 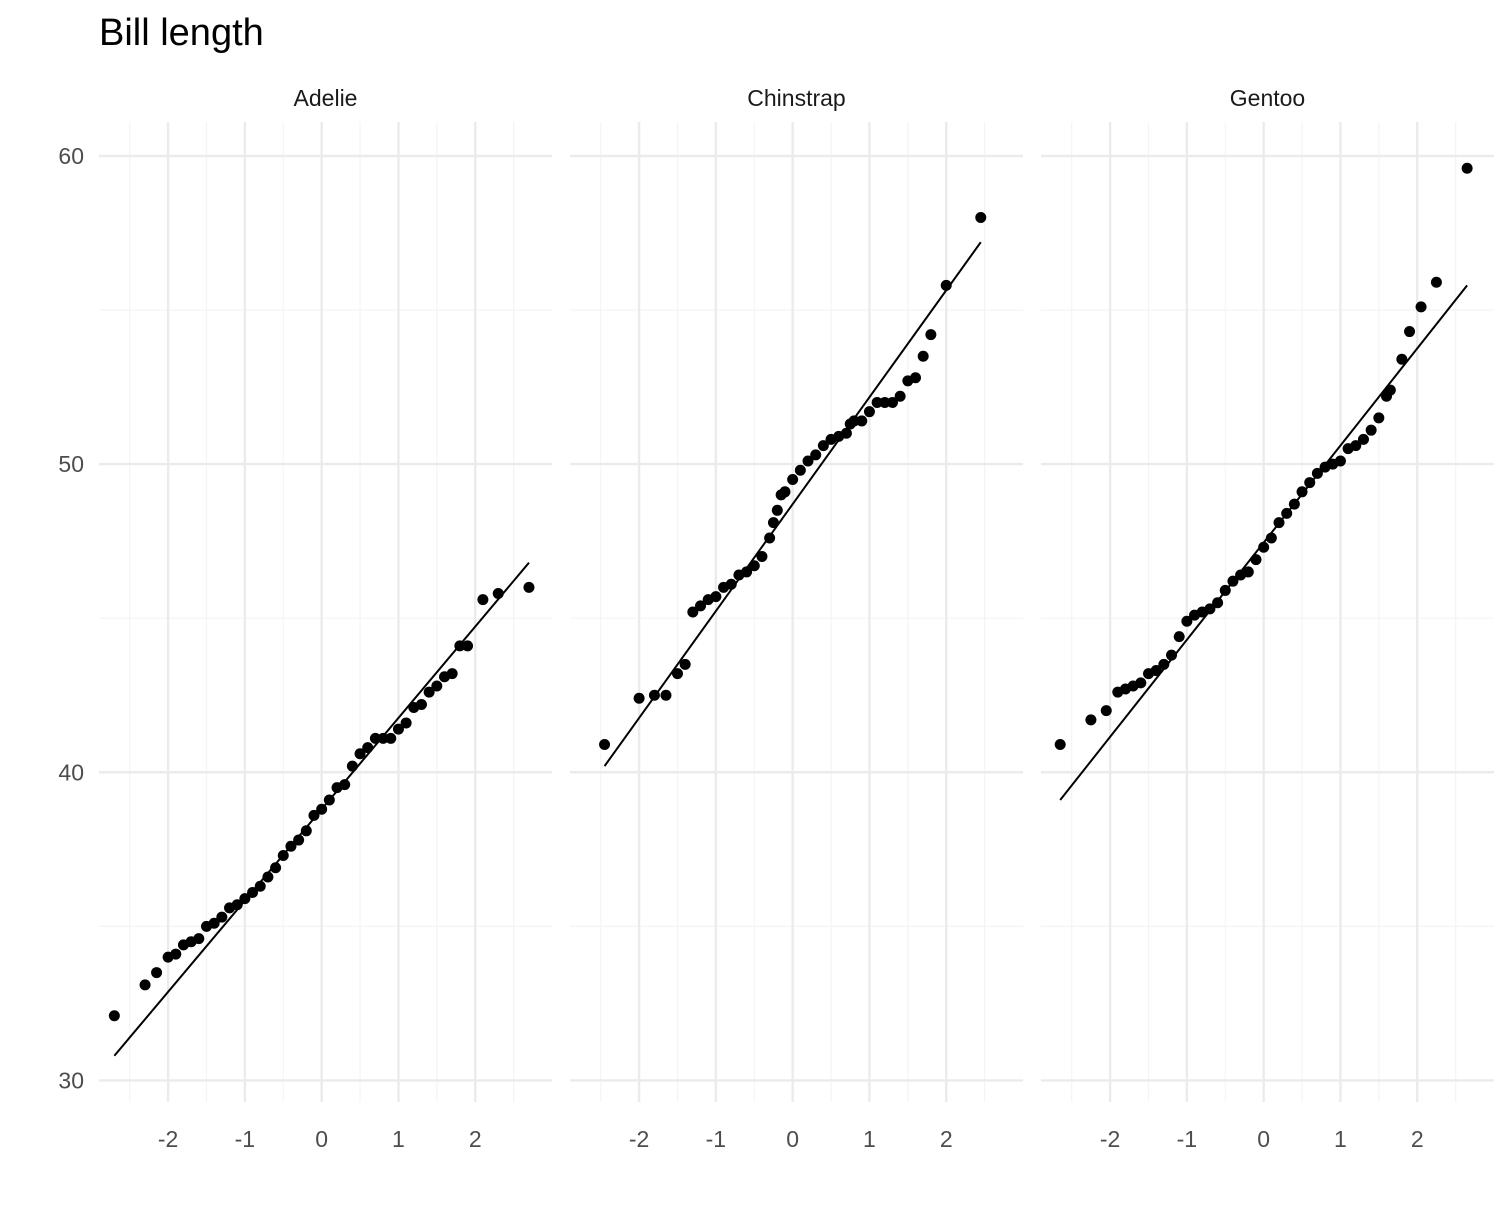 I want to click on facet-strip-label: Gentoo, so click(x=1267, y=98).